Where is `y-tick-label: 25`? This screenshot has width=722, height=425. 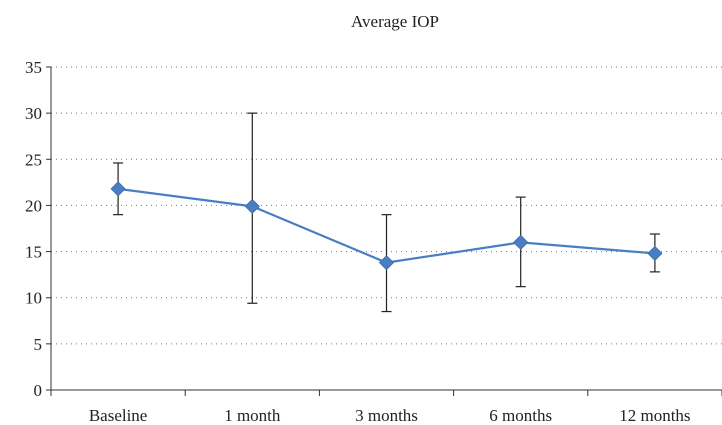
y-tick-label: 25 is located at coordinates (33, 159).